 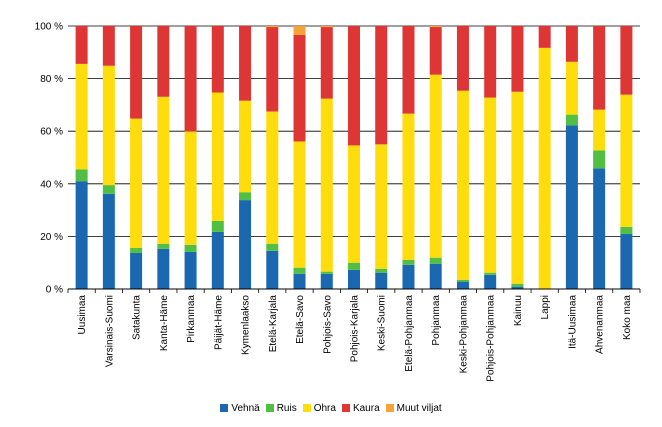 What do you see at coordinates (281, 408) in the screenshot?
I see `legend-item: Ruis` at bounding box center [281, 408].